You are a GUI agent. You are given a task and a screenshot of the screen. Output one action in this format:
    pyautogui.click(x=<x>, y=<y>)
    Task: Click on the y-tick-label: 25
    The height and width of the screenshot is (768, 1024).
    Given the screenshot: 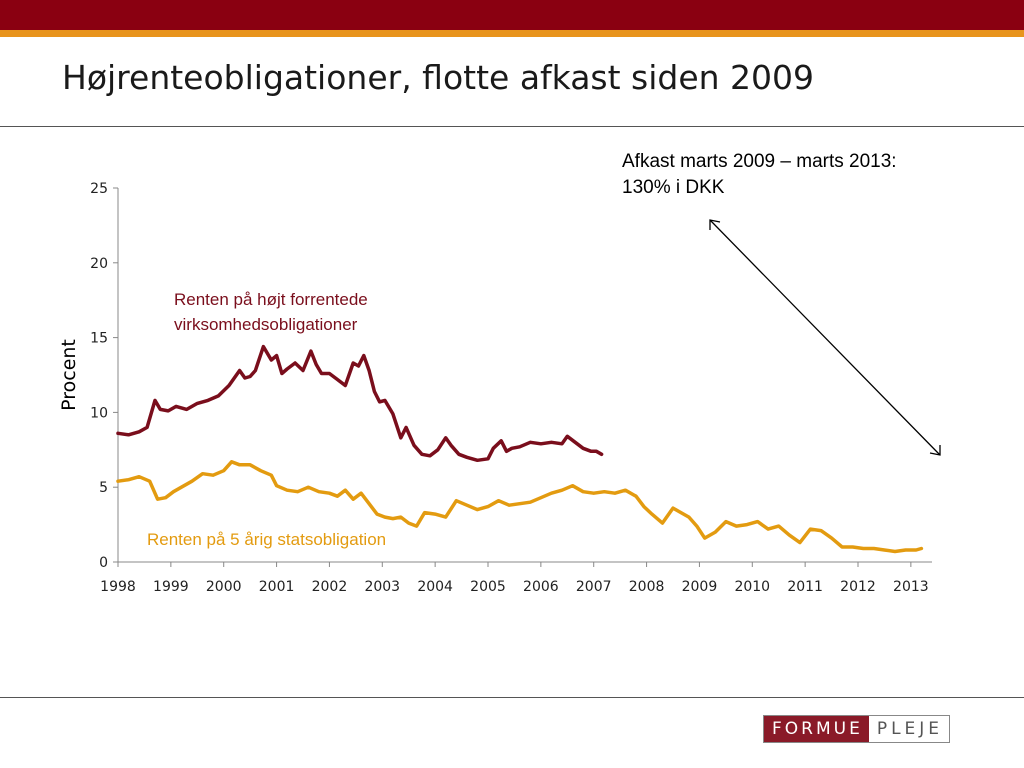 What is the action you would take?
    pyautogui.click(x=99, y=189)
    